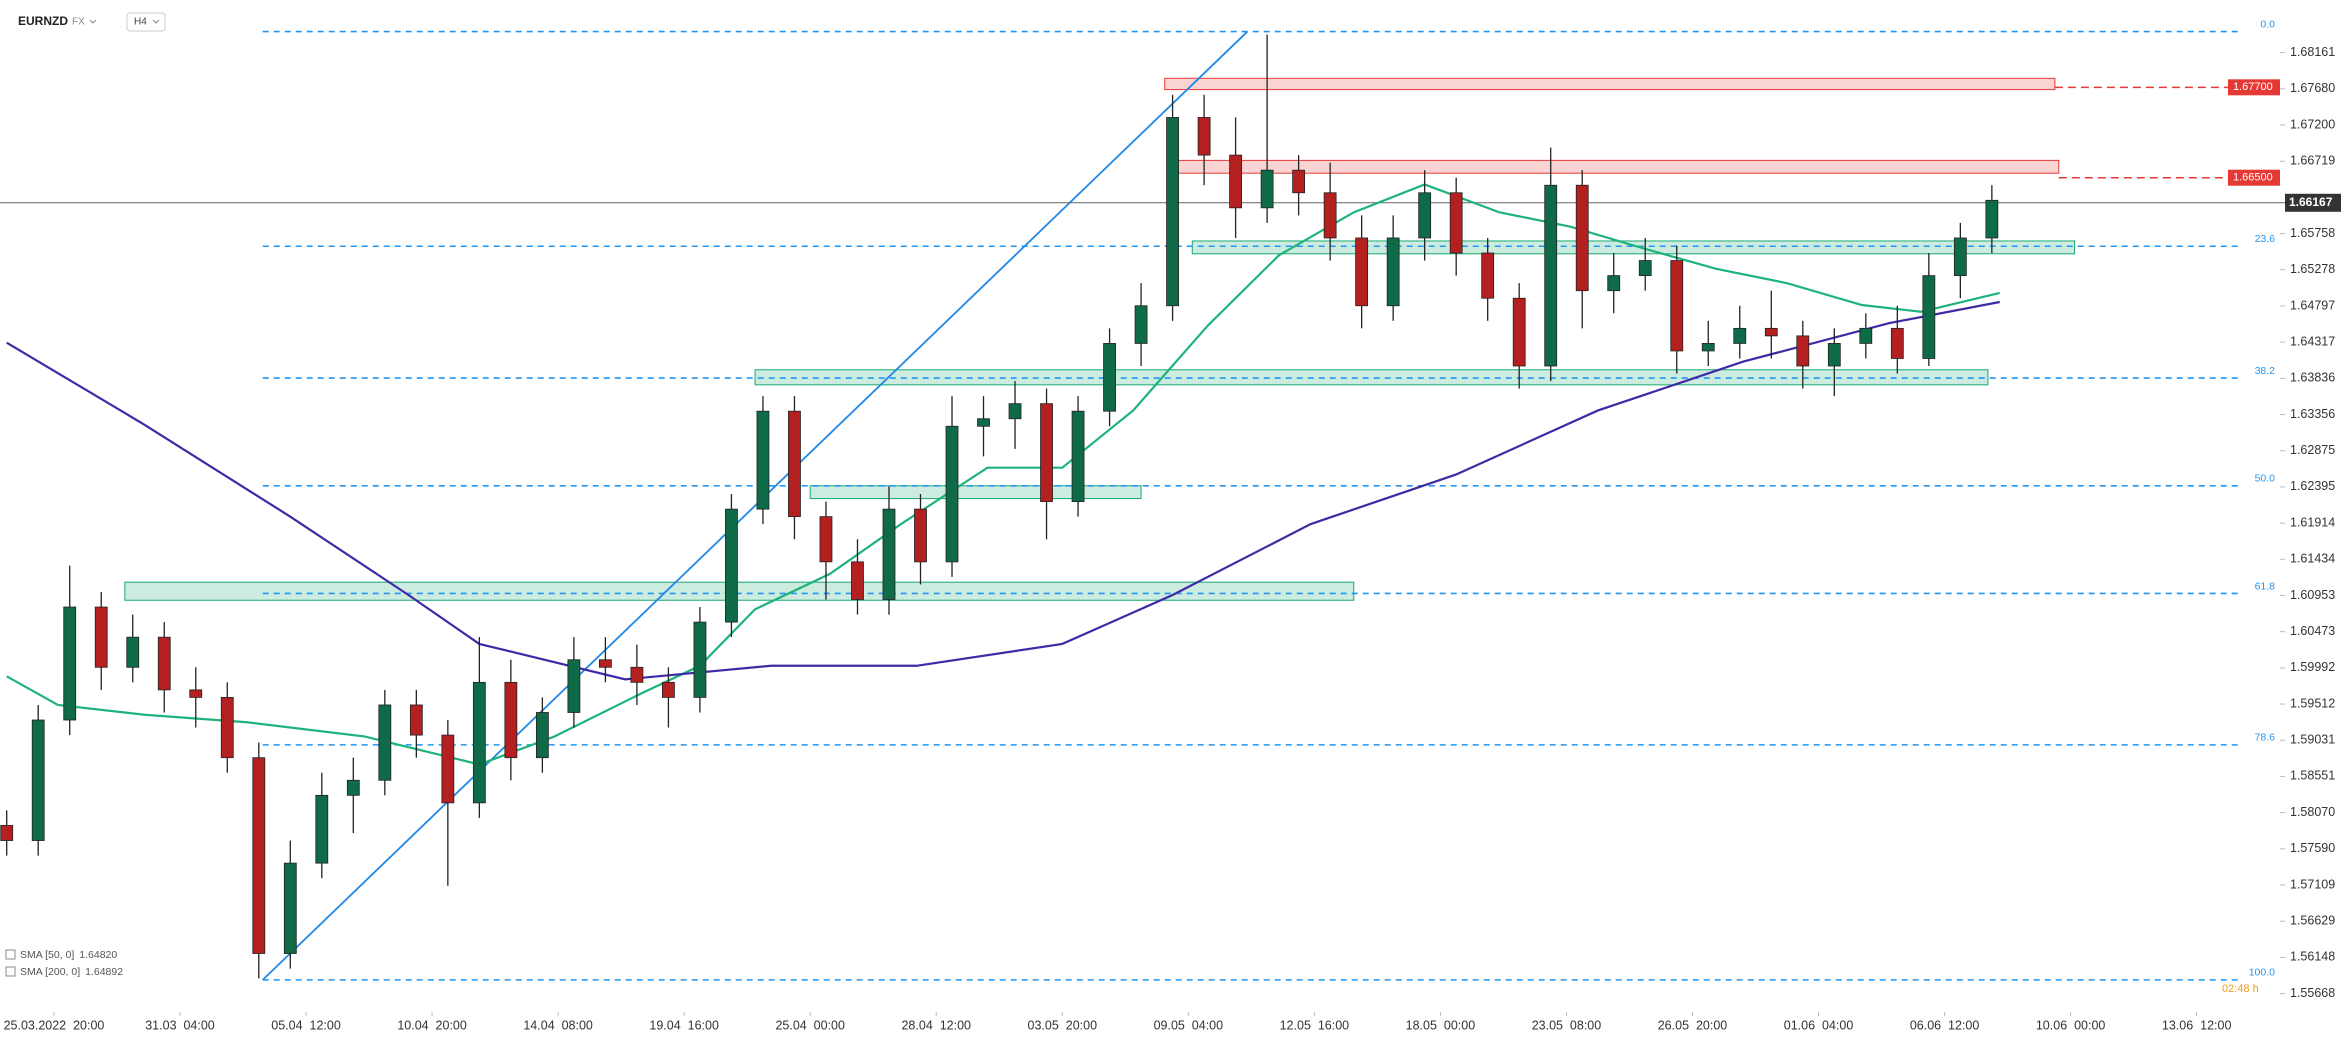 This screenshot has width=2346, height=1039. Describe the element at coordinates (684, 1025) in the screenshot. I see `x-tick-label: 19.04 16:00` at that location.